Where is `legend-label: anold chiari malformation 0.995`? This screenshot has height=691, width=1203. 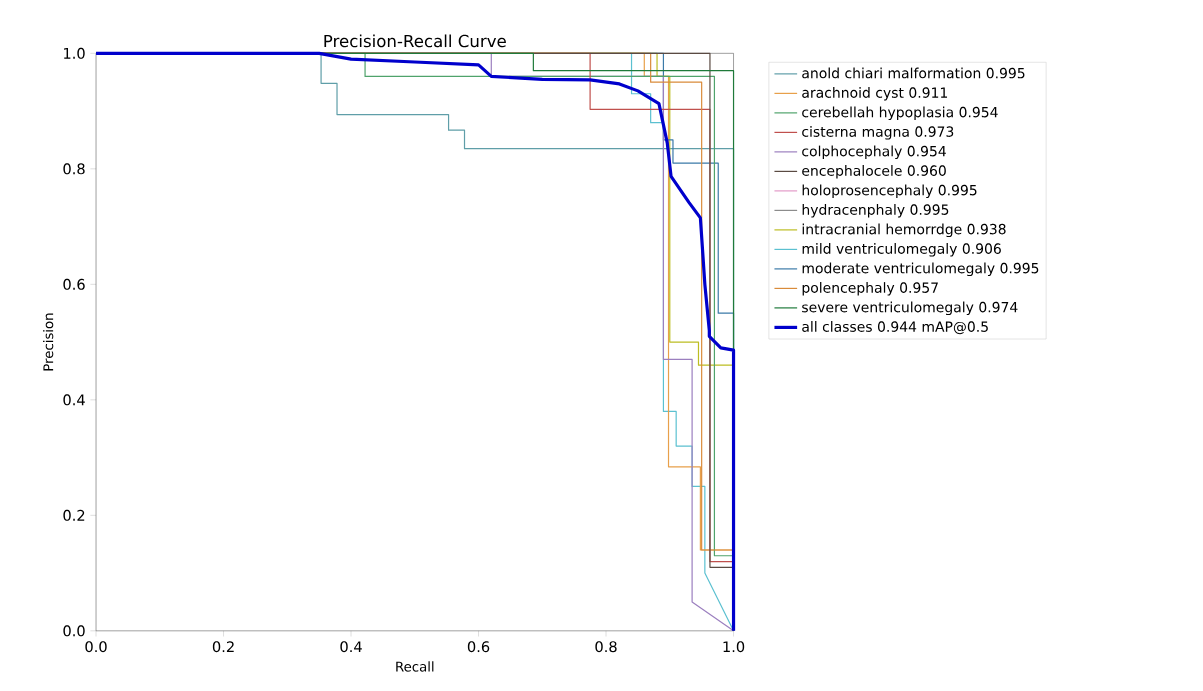 legend-label: anold chiari malformation 0.995 is located at coordinates (913, 73).